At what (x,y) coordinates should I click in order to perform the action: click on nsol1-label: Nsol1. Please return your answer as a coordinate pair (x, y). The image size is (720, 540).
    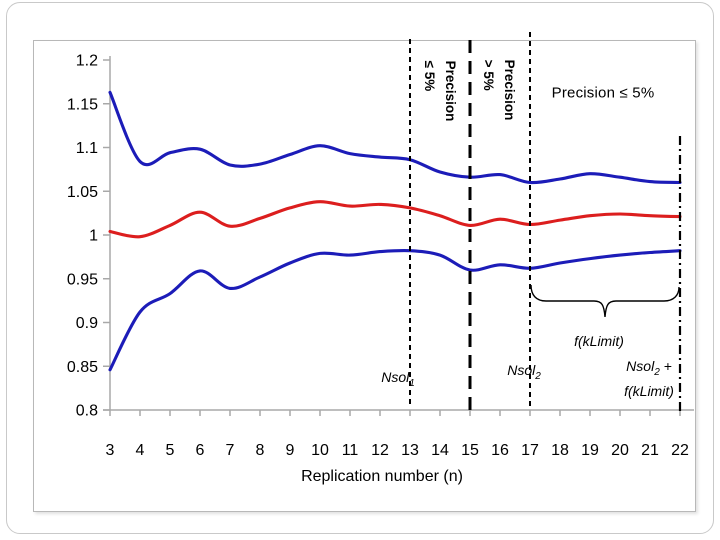
    Looking at the image, I should click on (398, 379).